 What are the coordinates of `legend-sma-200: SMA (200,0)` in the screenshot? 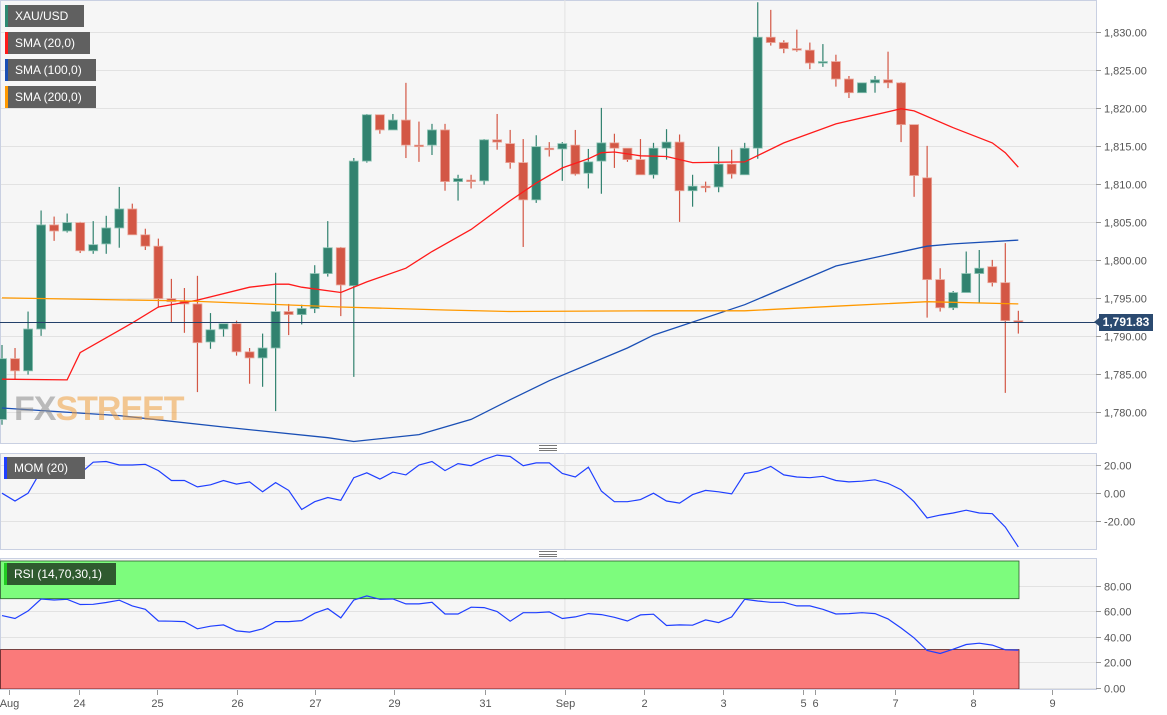 It's located at (50, 97).